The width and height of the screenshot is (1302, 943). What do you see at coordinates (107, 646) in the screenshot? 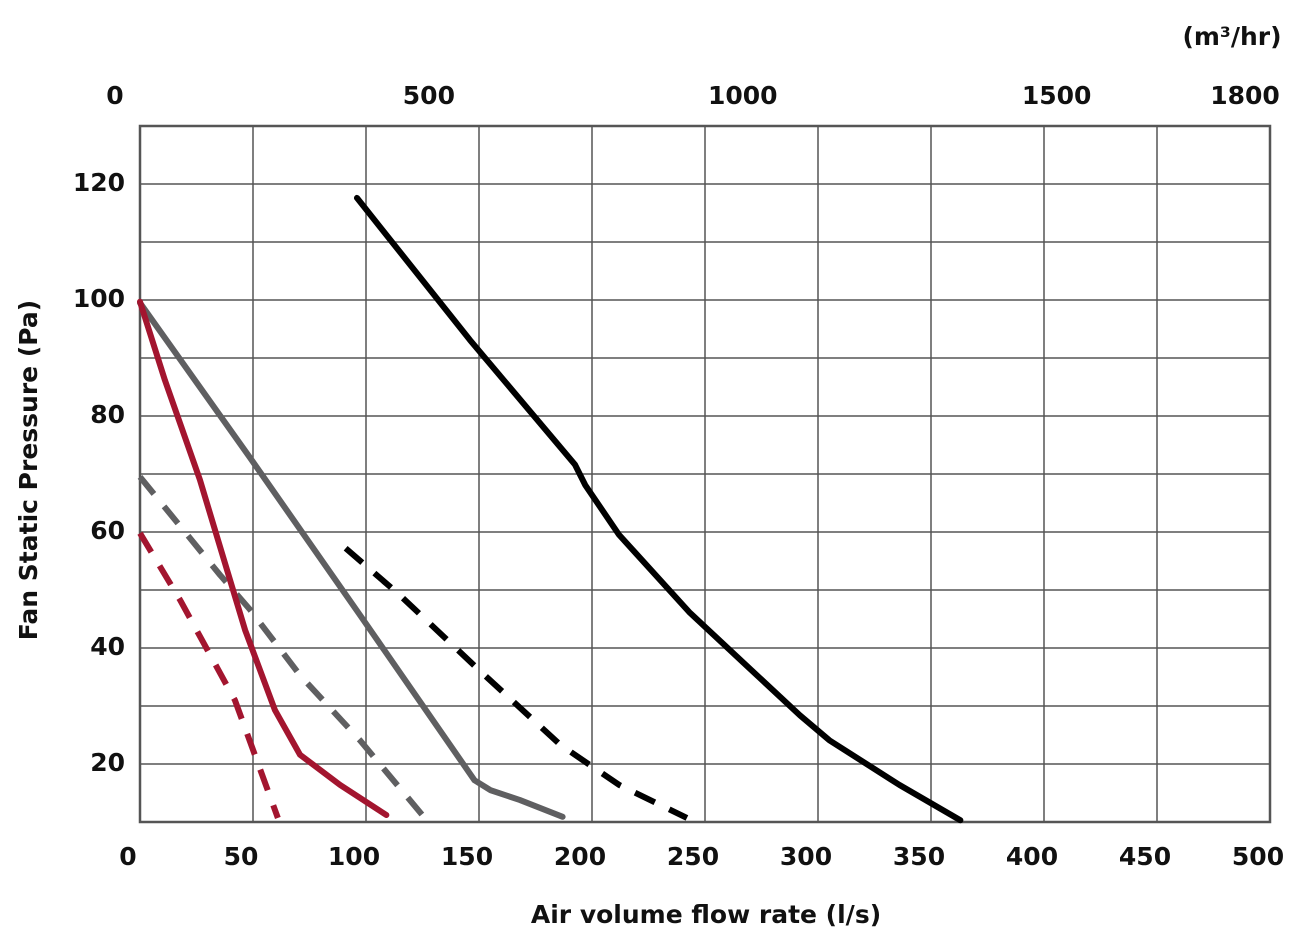
I see `y-tick-label: 40` at bounding box center [107, 646].